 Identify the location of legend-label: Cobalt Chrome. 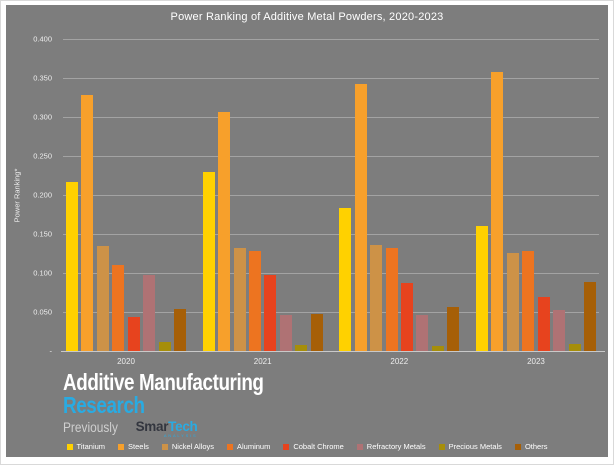
(318, 446).